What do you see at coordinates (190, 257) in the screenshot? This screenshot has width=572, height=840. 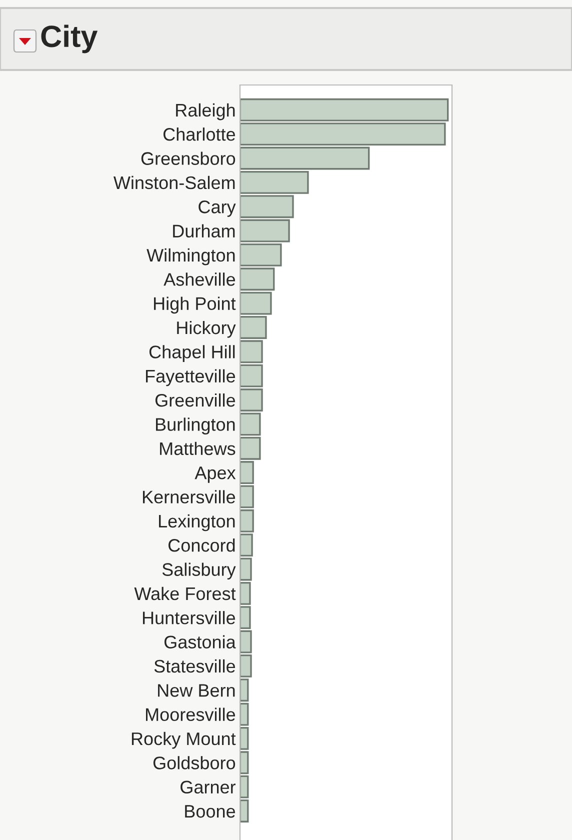 I see `y-tick-label: Wilmington` at bounding box center [190, 257].